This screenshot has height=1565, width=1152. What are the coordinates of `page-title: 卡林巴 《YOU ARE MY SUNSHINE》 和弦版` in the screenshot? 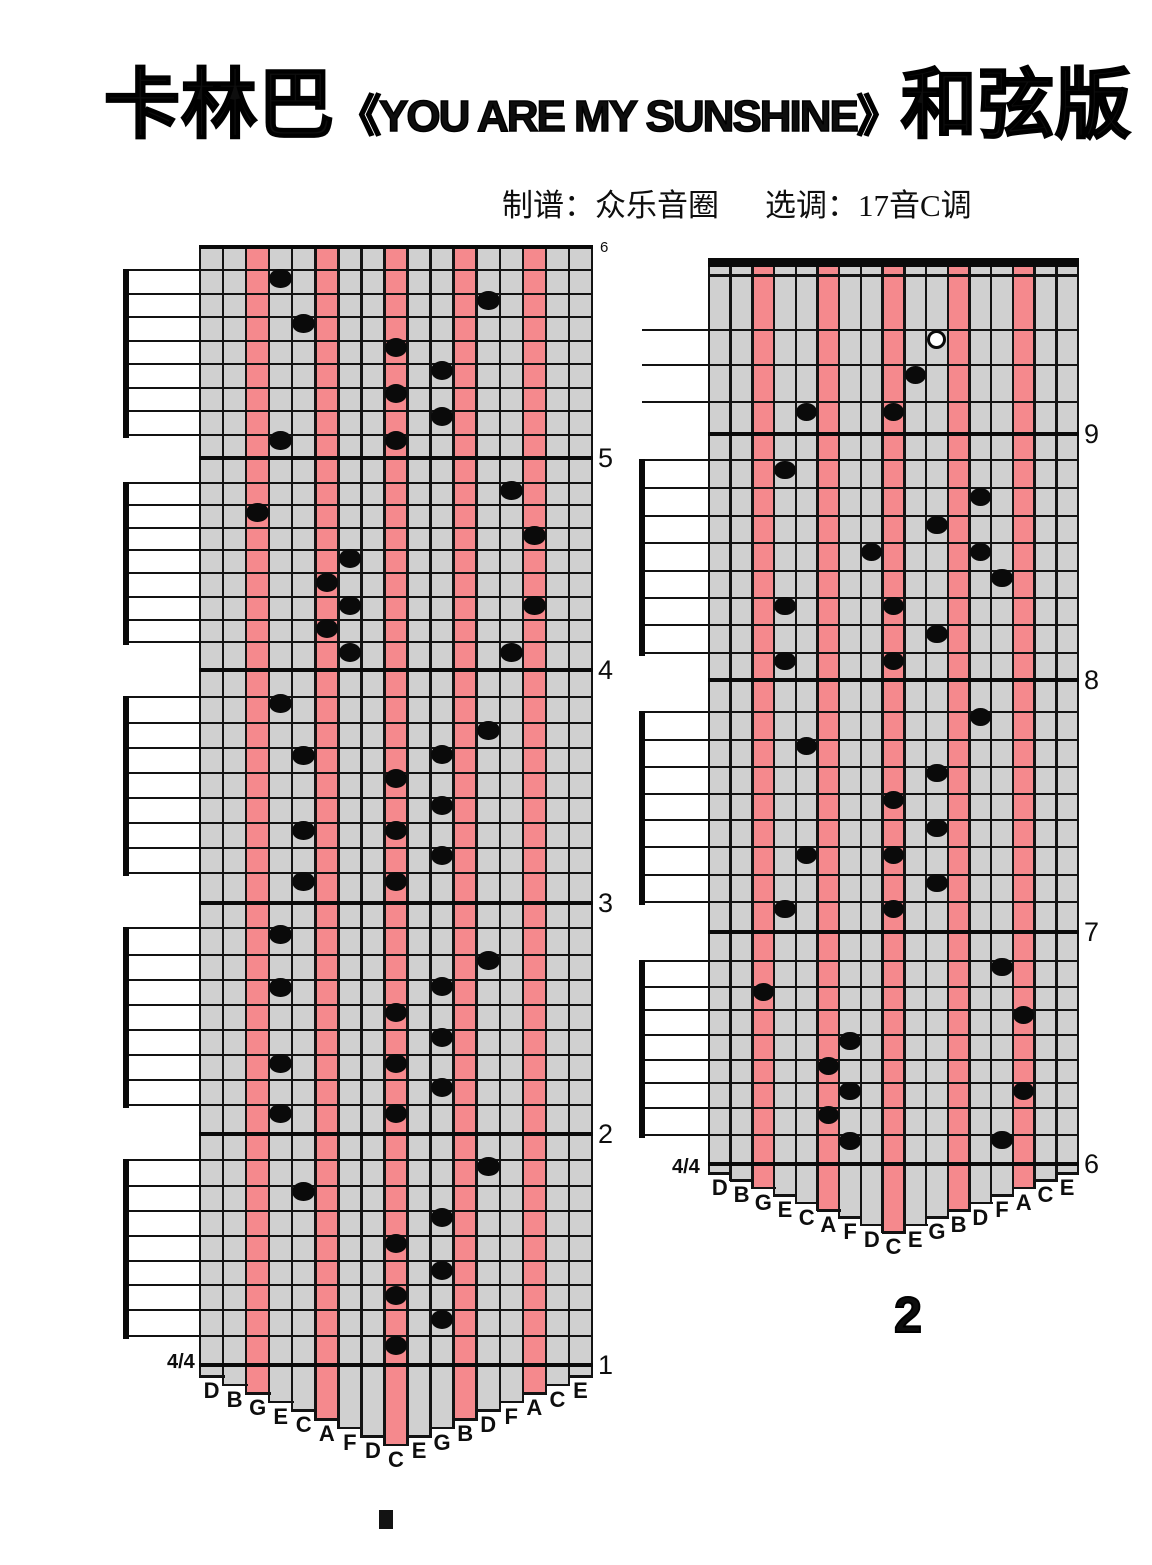 It's located at (617, 105).